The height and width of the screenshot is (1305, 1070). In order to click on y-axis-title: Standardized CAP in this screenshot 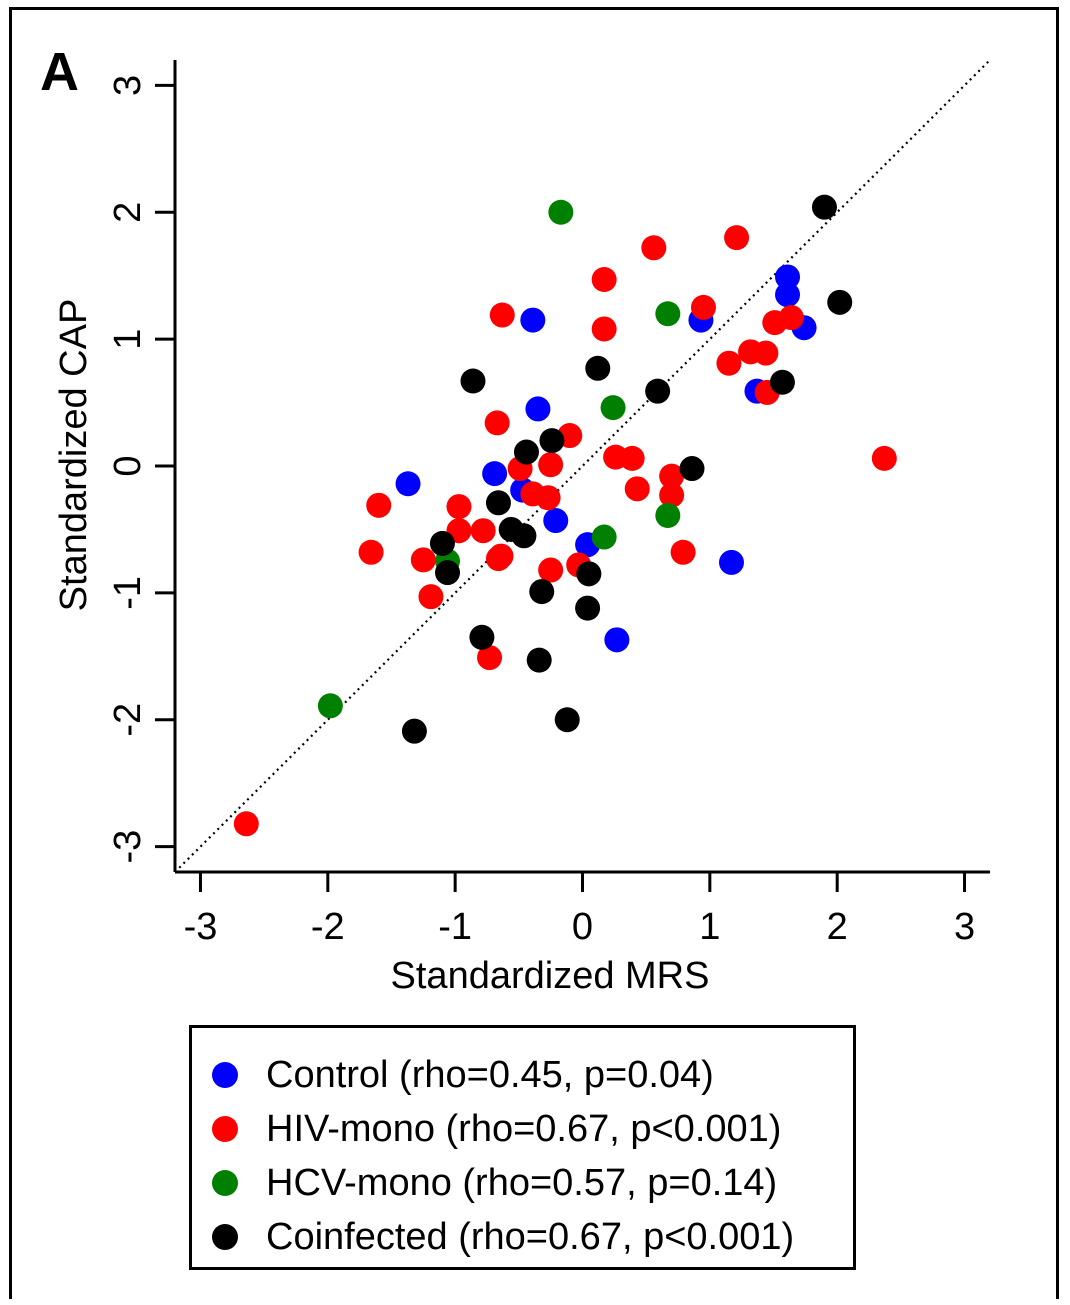, I will do `click(74, 455)`.